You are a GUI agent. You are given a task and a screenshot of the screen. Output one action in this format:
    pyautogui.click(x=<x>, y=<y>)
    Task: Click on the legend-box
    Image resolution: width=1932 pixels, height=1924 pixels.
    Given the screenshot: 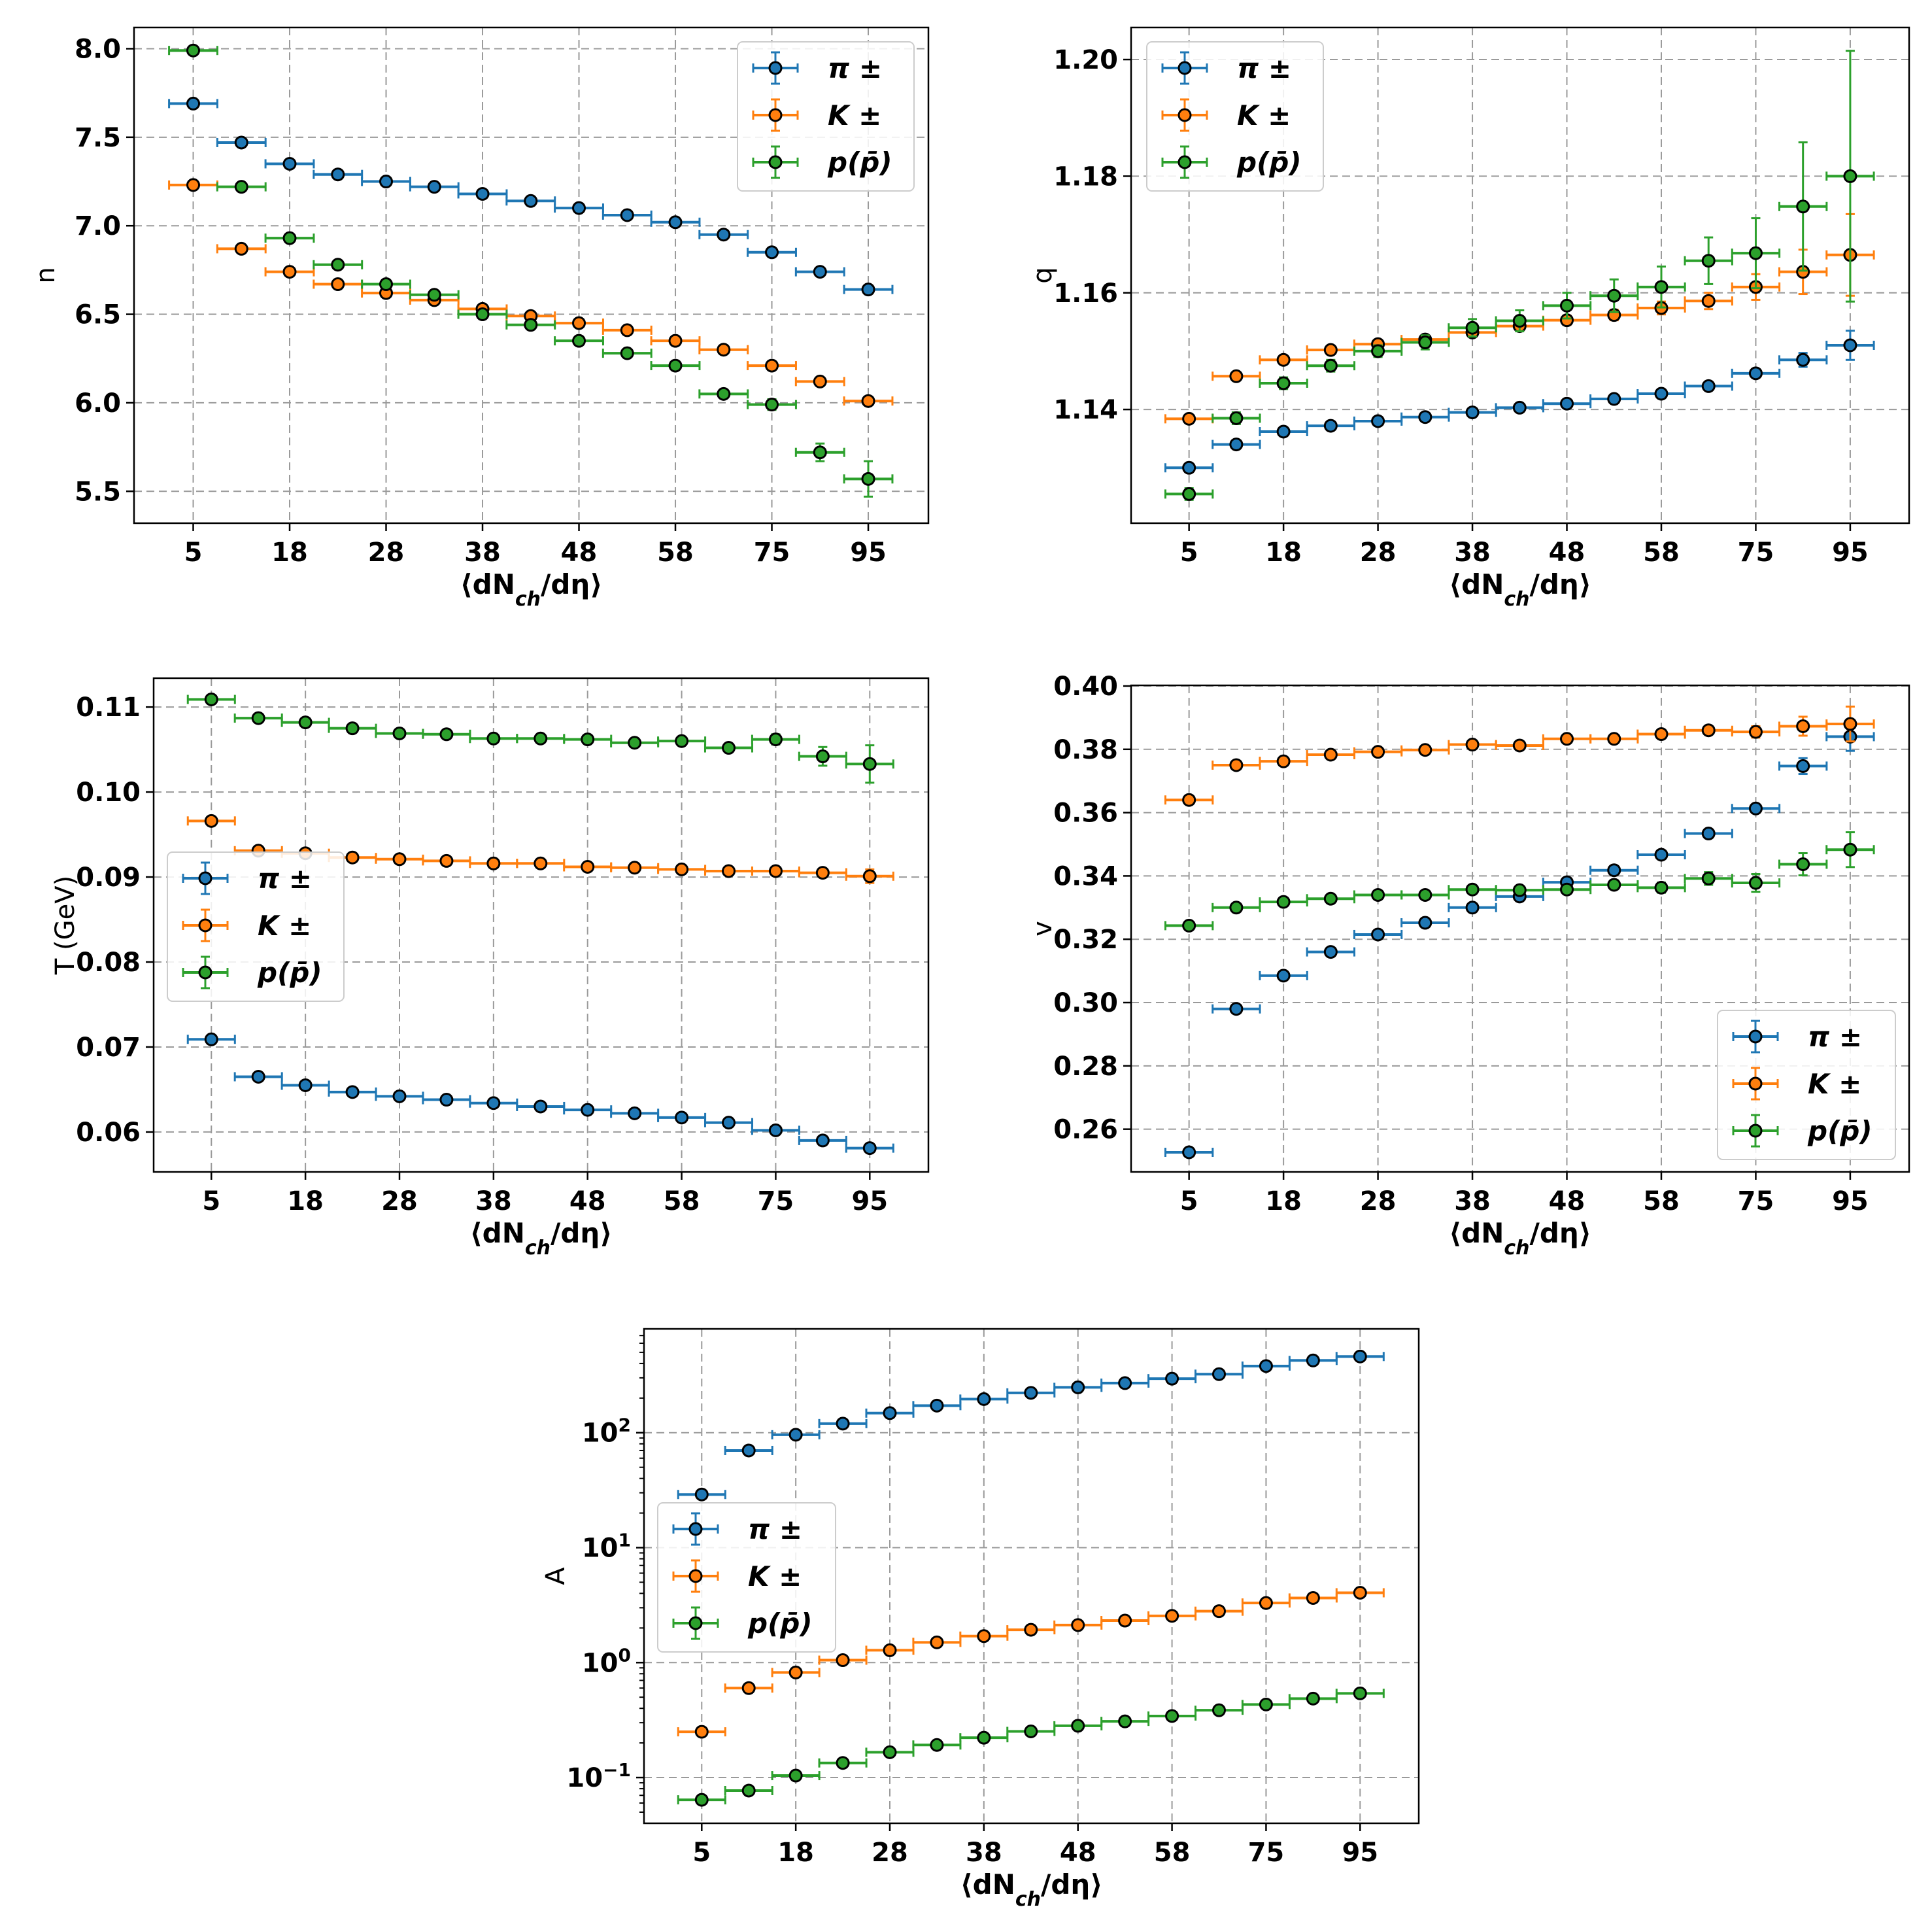 What is the action you would take?
    pyautogui.click(x=1235, y=116)
    